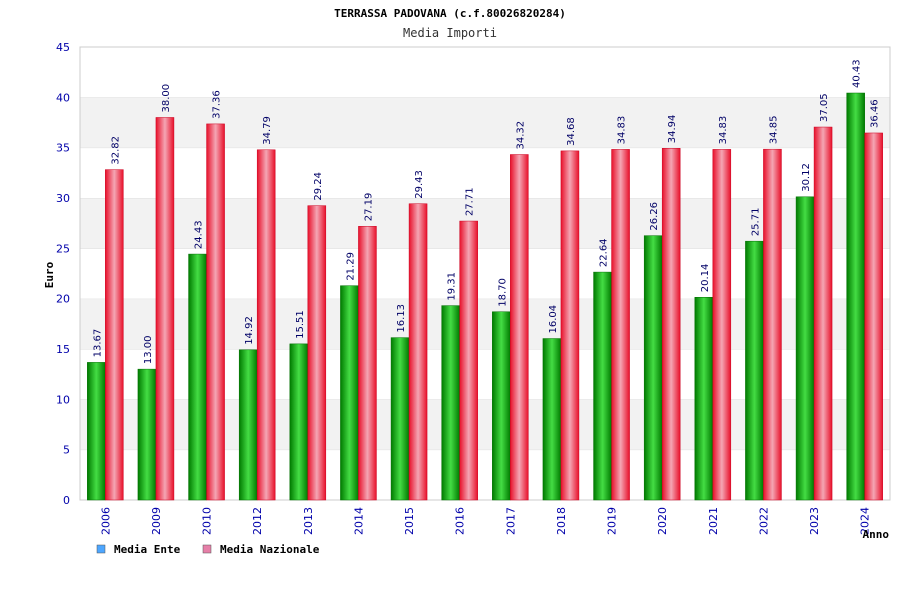  Describe the element at coordinates (485, 72) in the screenshot. I see `grid-band` at that location.